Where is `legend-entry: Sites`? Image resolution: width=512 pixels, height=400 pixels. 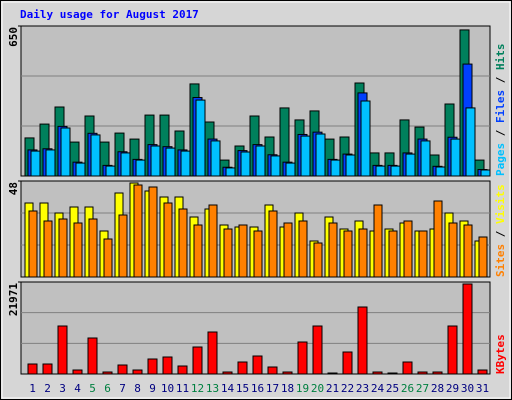 legend-entry: Sites is located at coordinates (500, 260).